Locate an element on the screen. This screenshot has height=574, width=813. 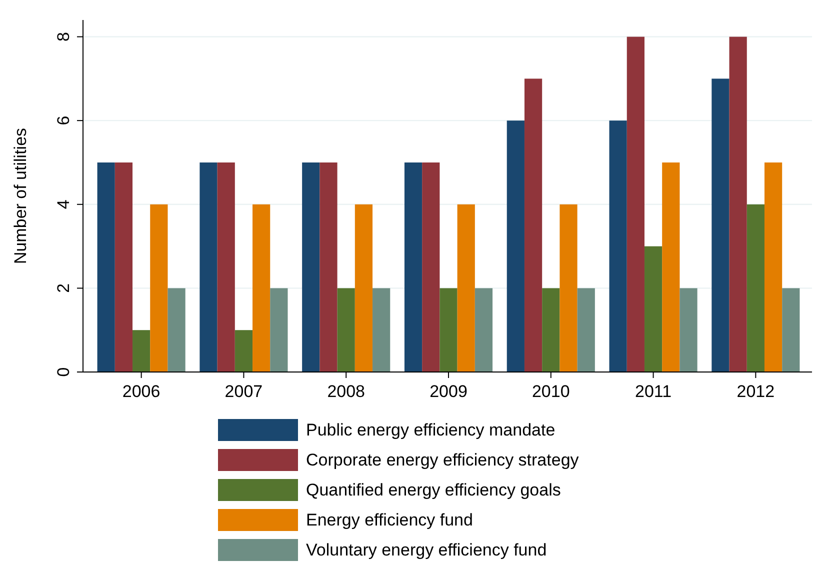
y-tick-label: 0 is located at coordinates (63, 372).